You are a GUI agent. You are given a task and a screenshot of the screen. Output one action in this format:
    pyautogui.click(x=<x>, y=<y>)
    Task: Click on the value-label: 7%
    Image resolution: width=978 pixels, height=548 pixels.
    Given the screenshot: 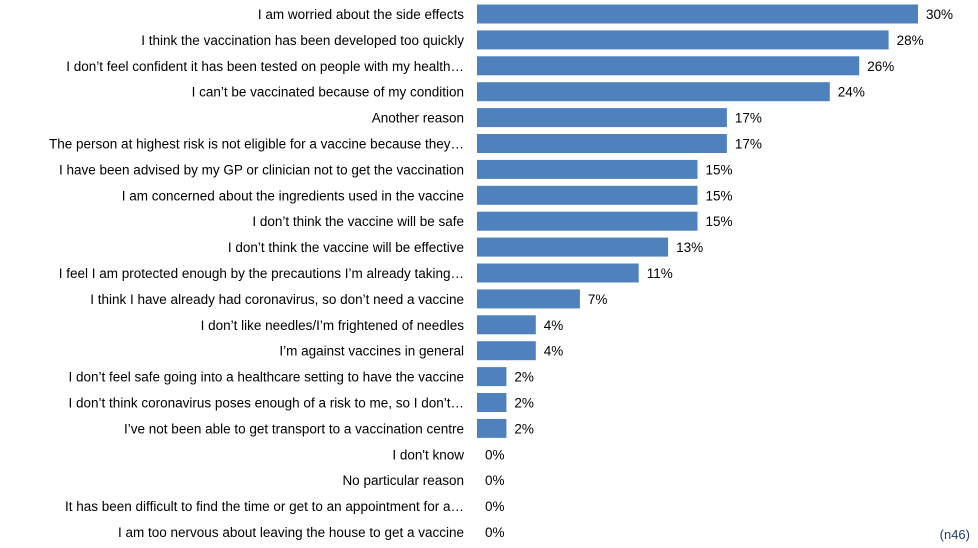 What is the action you would take?
    pyautogui.click(x=598, y=299)
    